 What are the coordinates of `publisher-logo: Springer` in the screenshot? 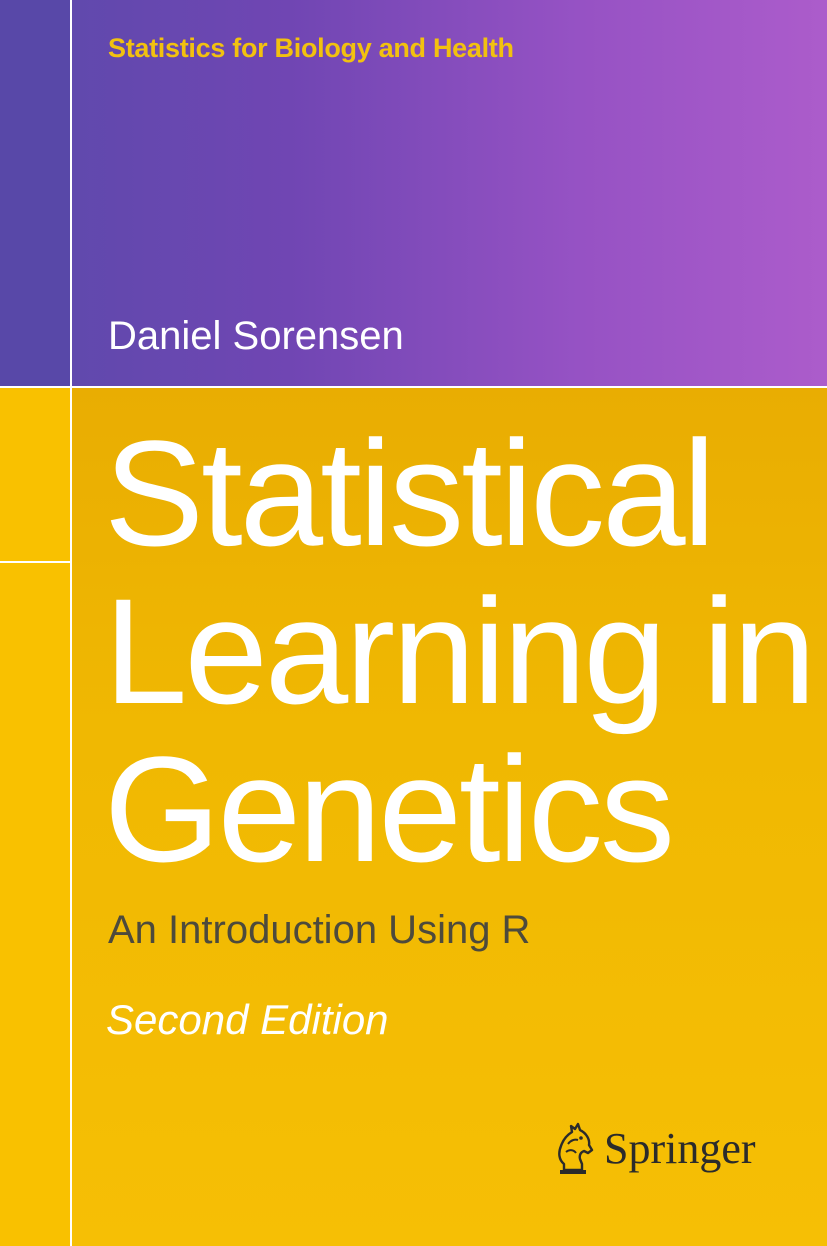 It's located at (653, 1148).